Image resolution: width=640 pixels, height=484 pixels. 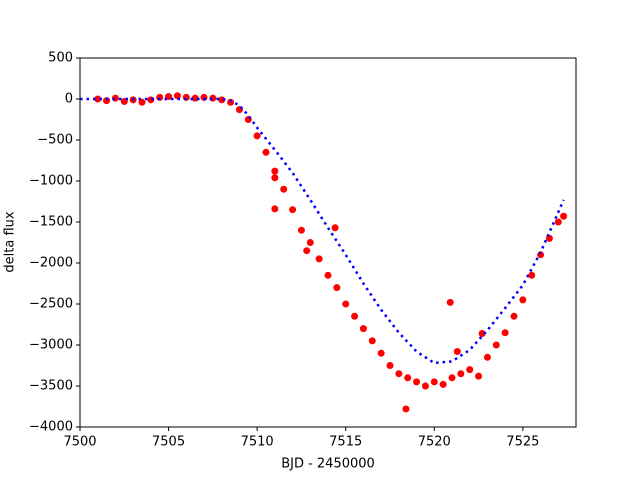 I want to click on x-tick-label: 7515, so click(x=345, y=442).